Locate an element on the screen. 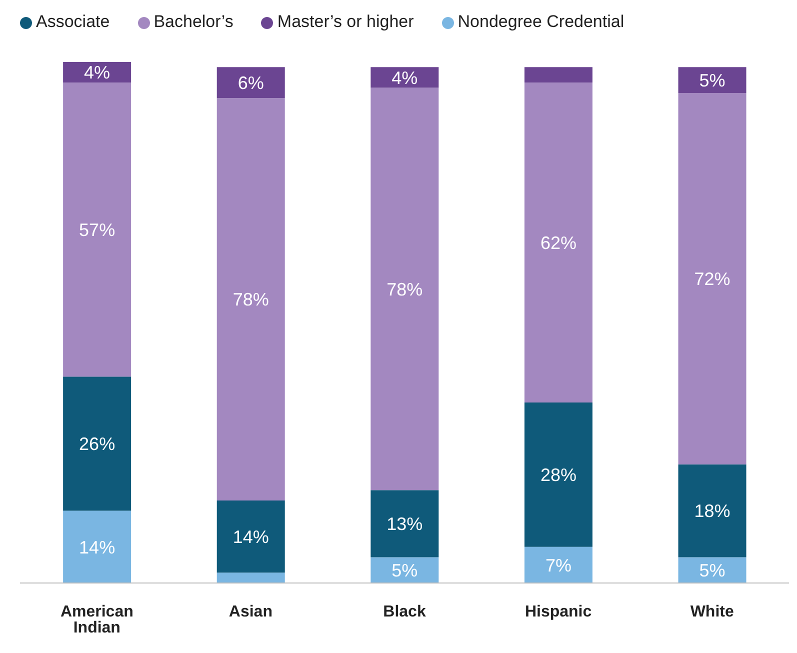 The height and width of the screenshot is (653, 797). data-label: 13% is located at coordinates (404, 524).